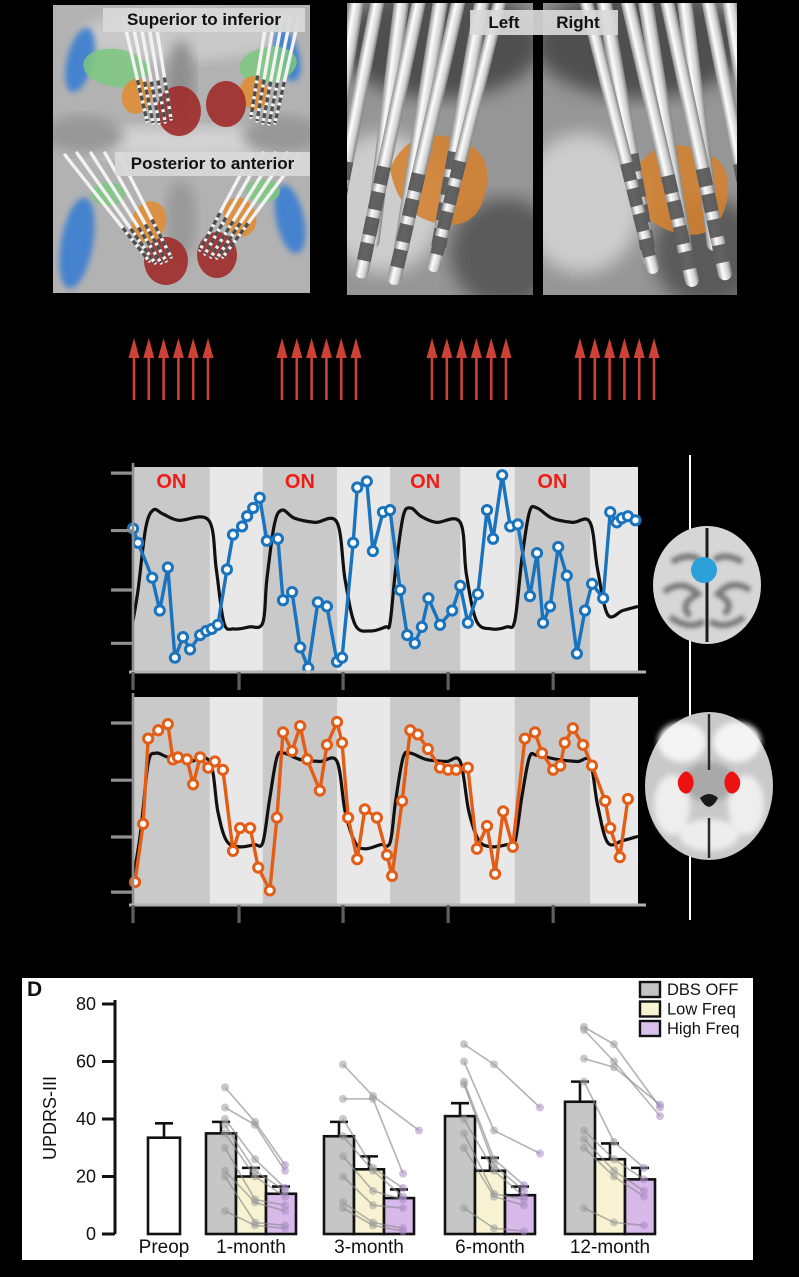  What do you see at coordinates (86, 1119) in the screenshot?
I see `svg-text: 40` at bounding box center [86, 1119].